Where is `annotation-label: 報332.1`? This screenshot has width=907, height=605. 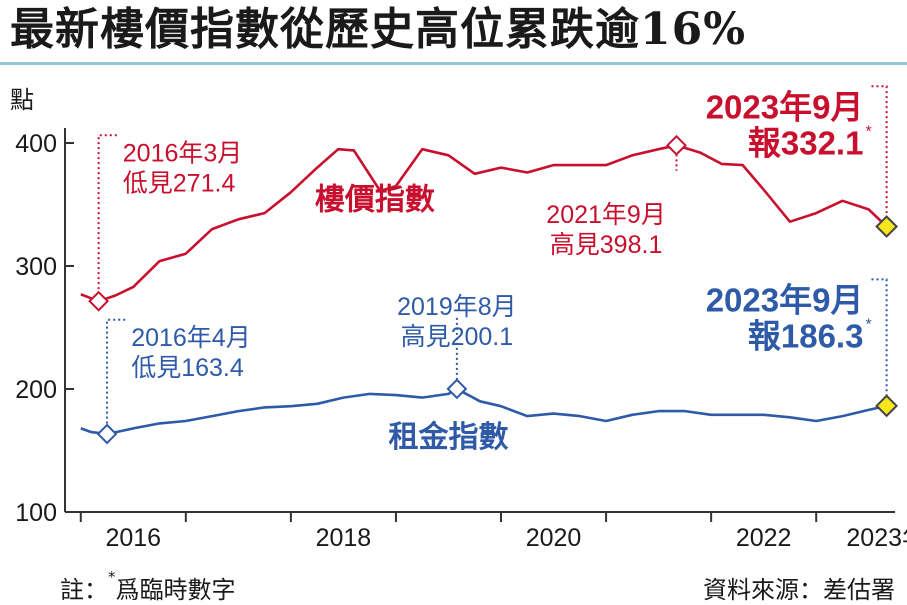 annotation-label: 報332.1 is located at coordinates (806, 142).